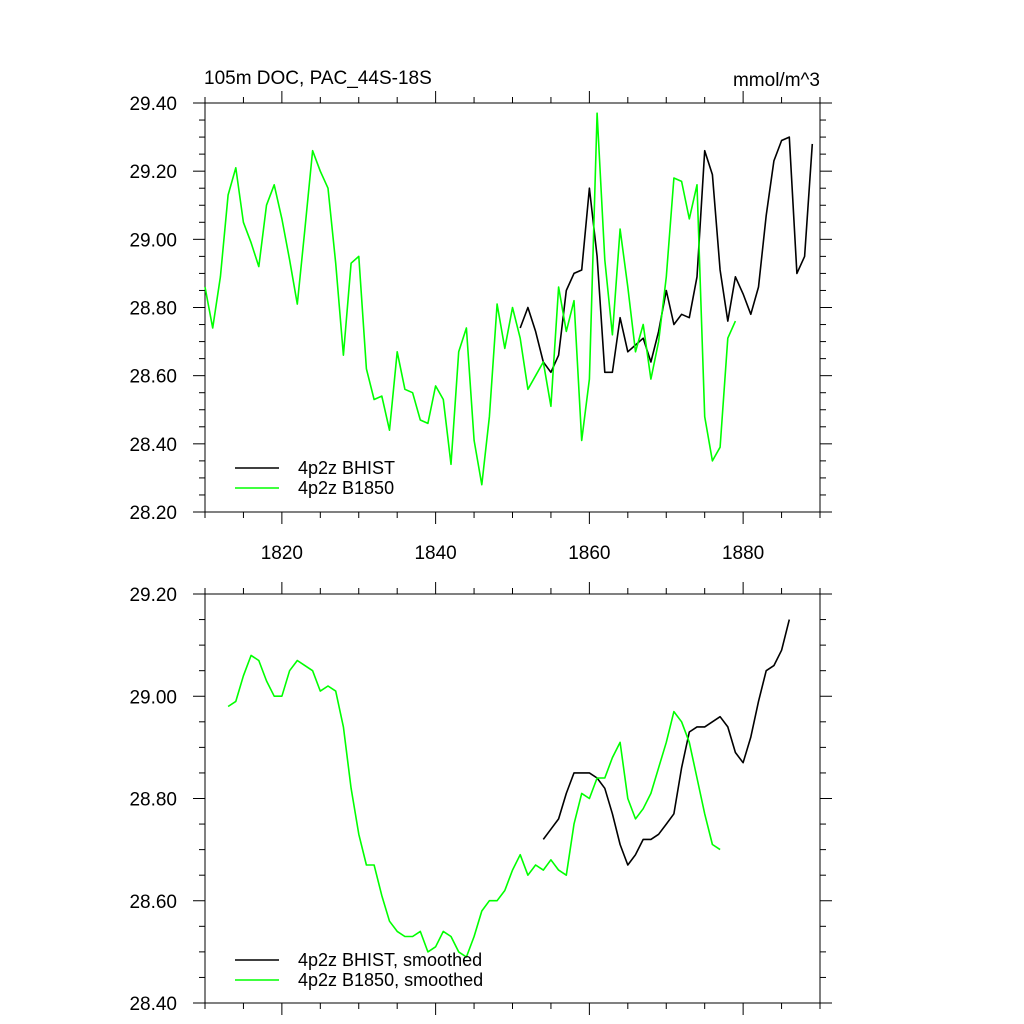 The height and width of the screenshot is (1024, 1024). Describe the element at coordinates (390, 960) in the screenshot. I see `legend-label: 4p2z BHIST, smoothed` at that location.